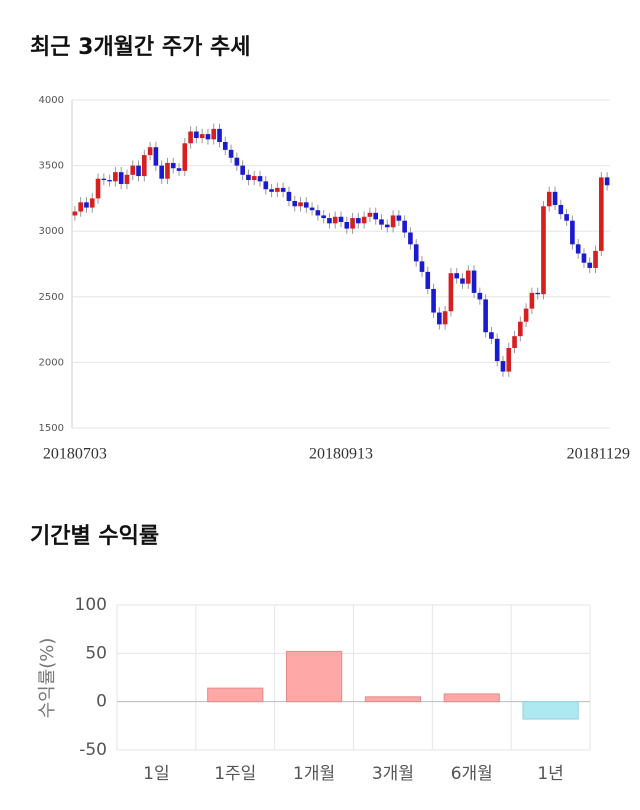 This screenshot has height=810, width=640. I want to click on y-tick-label: -50, so click(93, 750).